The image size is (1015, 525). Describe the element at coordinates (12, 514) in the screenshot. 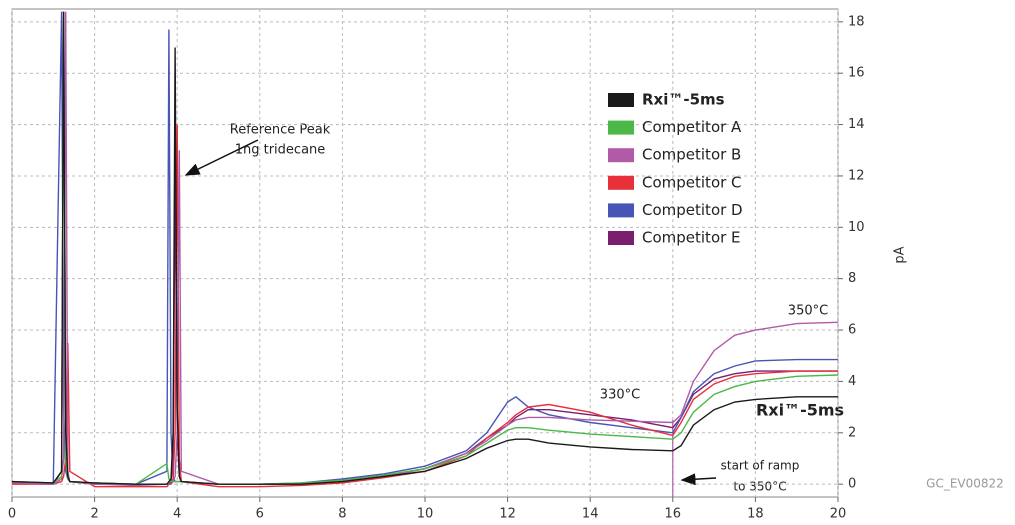

I see `x-tick-label: 0` at that location.